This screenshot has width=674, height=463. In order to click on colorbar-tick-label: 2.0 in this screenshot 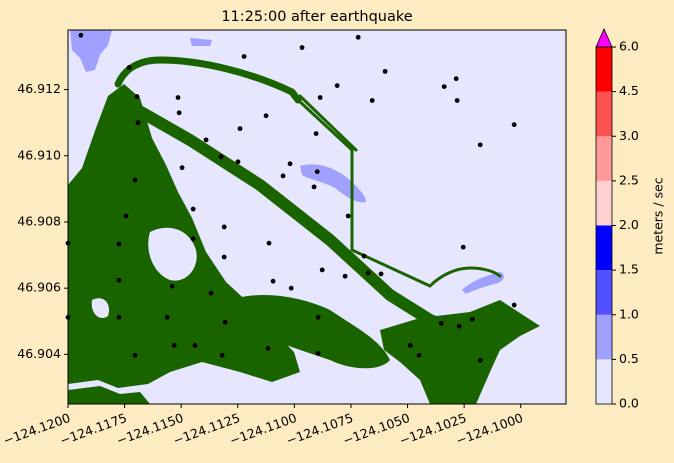, I will do `click(629, 224)`.